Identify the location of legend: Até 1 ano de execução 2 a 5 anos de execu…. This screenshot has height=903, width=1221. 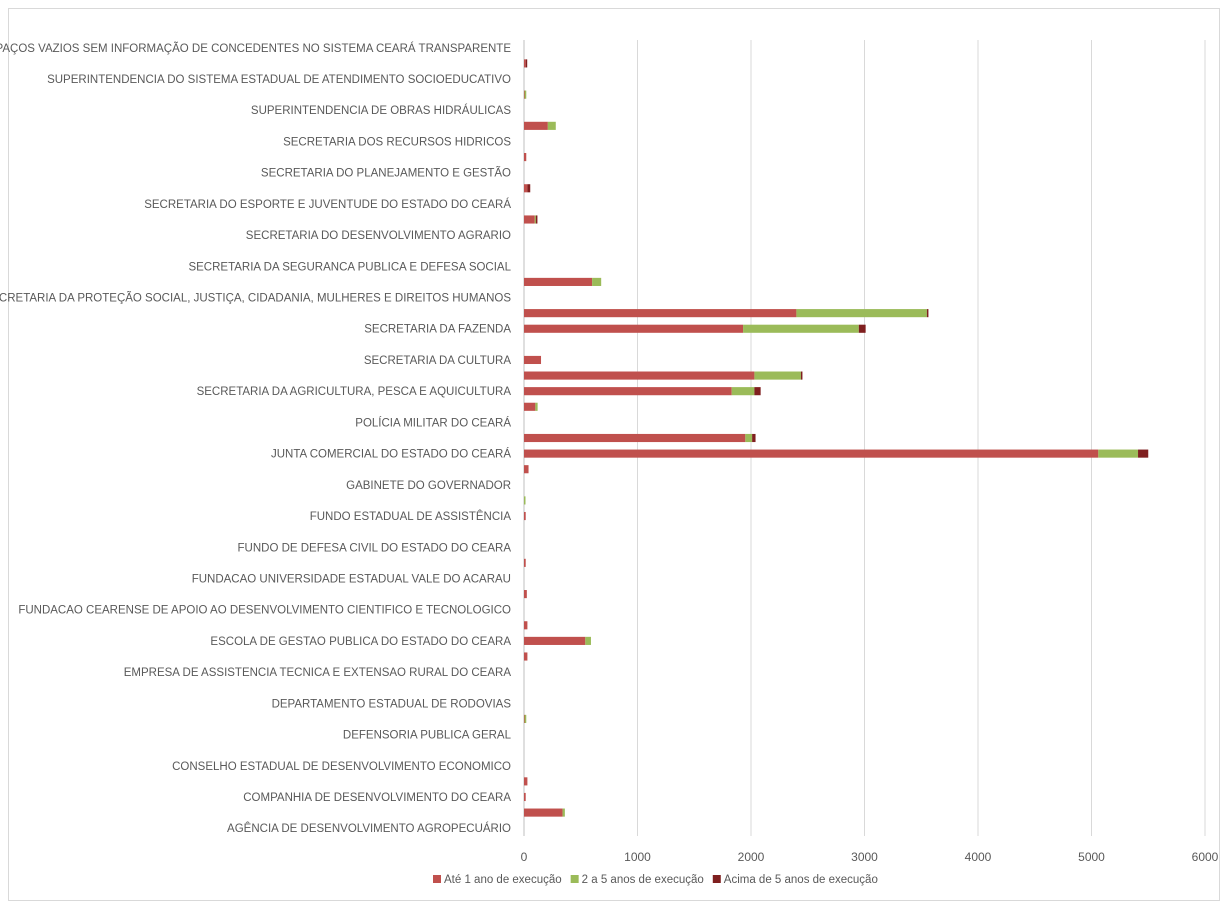
(655, 880).